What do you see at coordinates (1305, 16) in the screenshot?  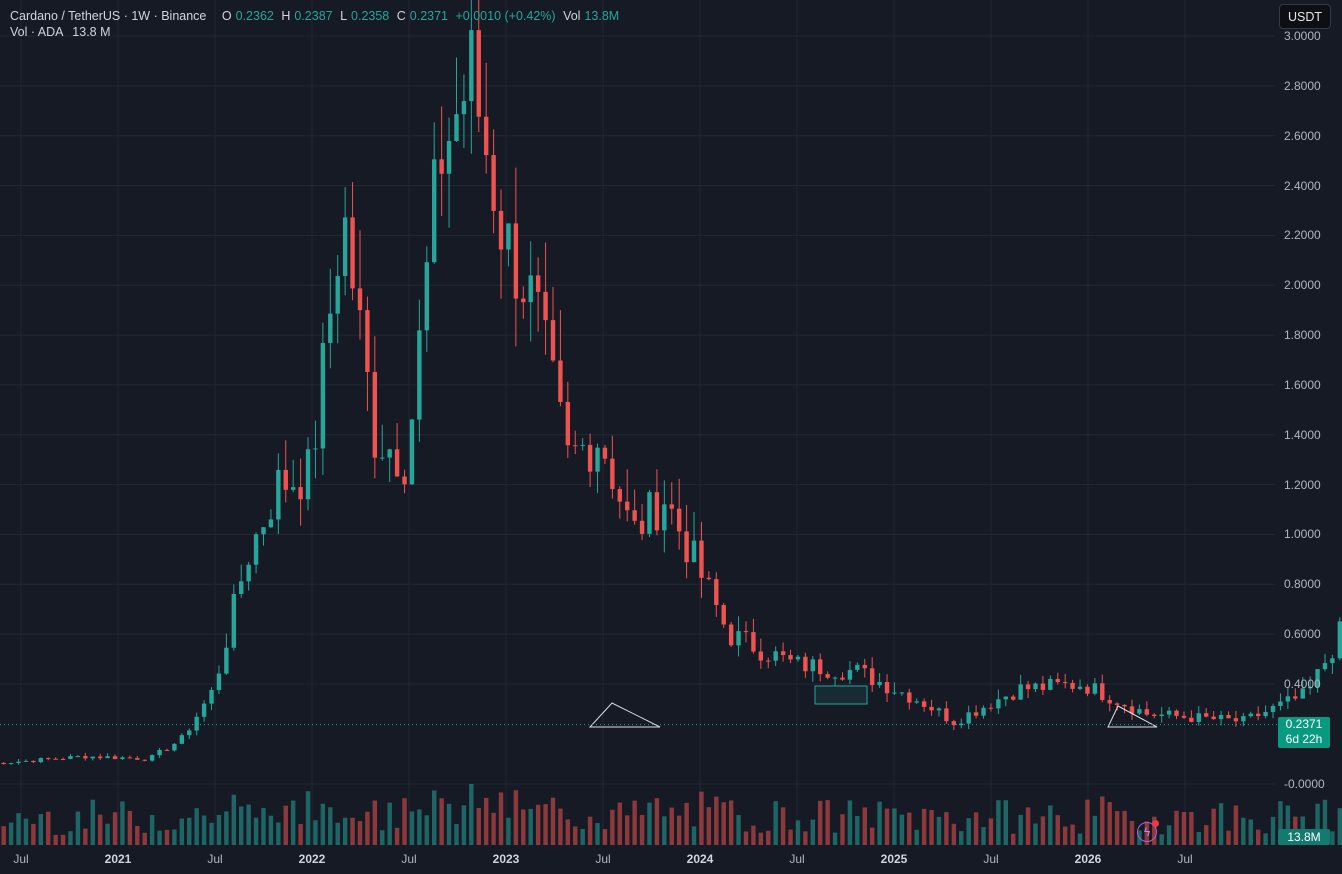 I see `currency-button: USDT` at bounding box center [1305, 16].